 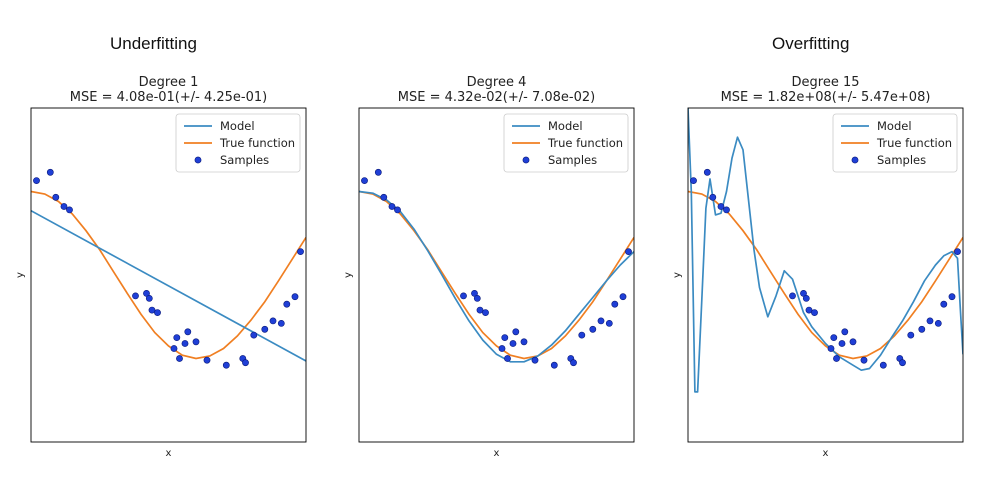 I want to click on legend: Model True function Samples, so click(x=566, y=143).